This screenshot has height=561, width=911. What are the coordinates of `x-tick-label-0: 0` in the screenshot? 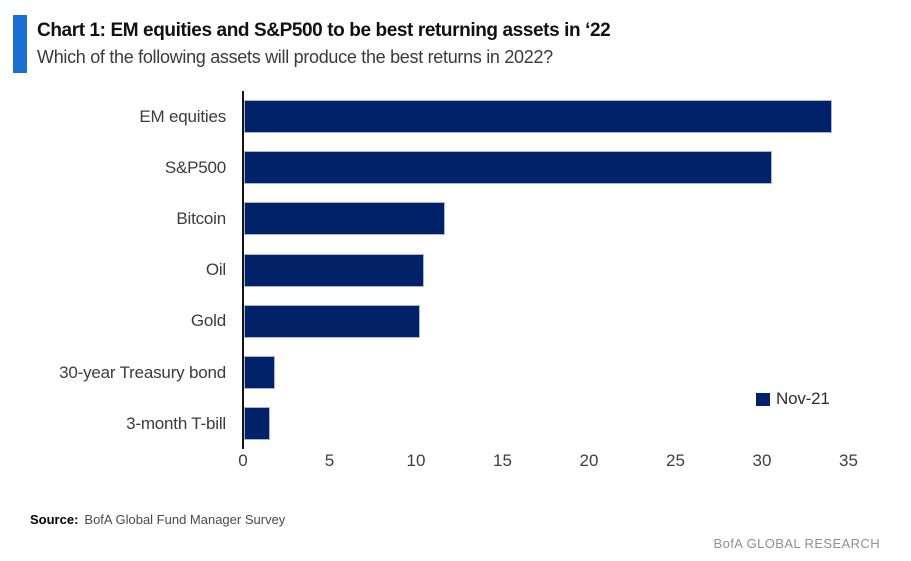 It's located at (243, 460).